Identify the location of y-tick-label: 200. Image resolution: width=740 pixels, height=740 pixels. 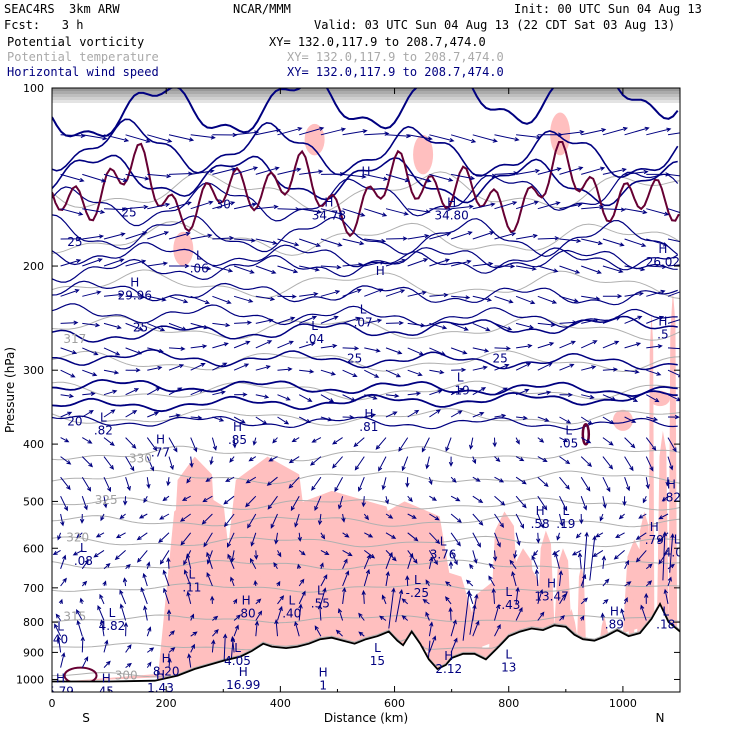
(33, 266).